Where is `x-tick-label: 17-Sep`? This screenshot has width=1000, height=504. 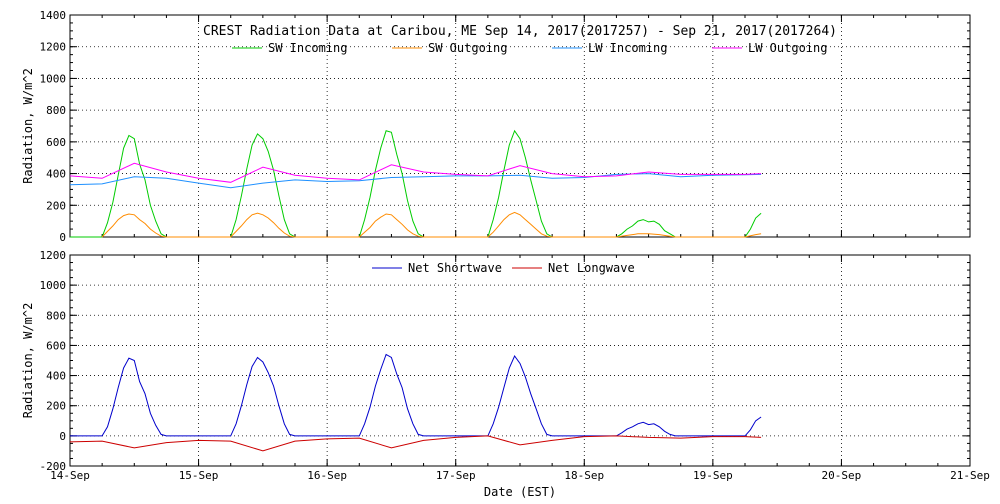 x-tick-label: 17-Sep is located at coordinates (456, 475).